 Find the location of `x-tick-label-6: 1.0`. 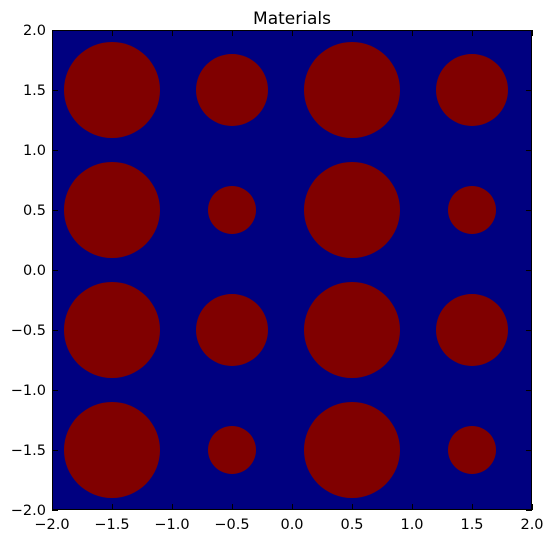

x-tick-label-6: 1.0 is located at coordinates (411, 525).